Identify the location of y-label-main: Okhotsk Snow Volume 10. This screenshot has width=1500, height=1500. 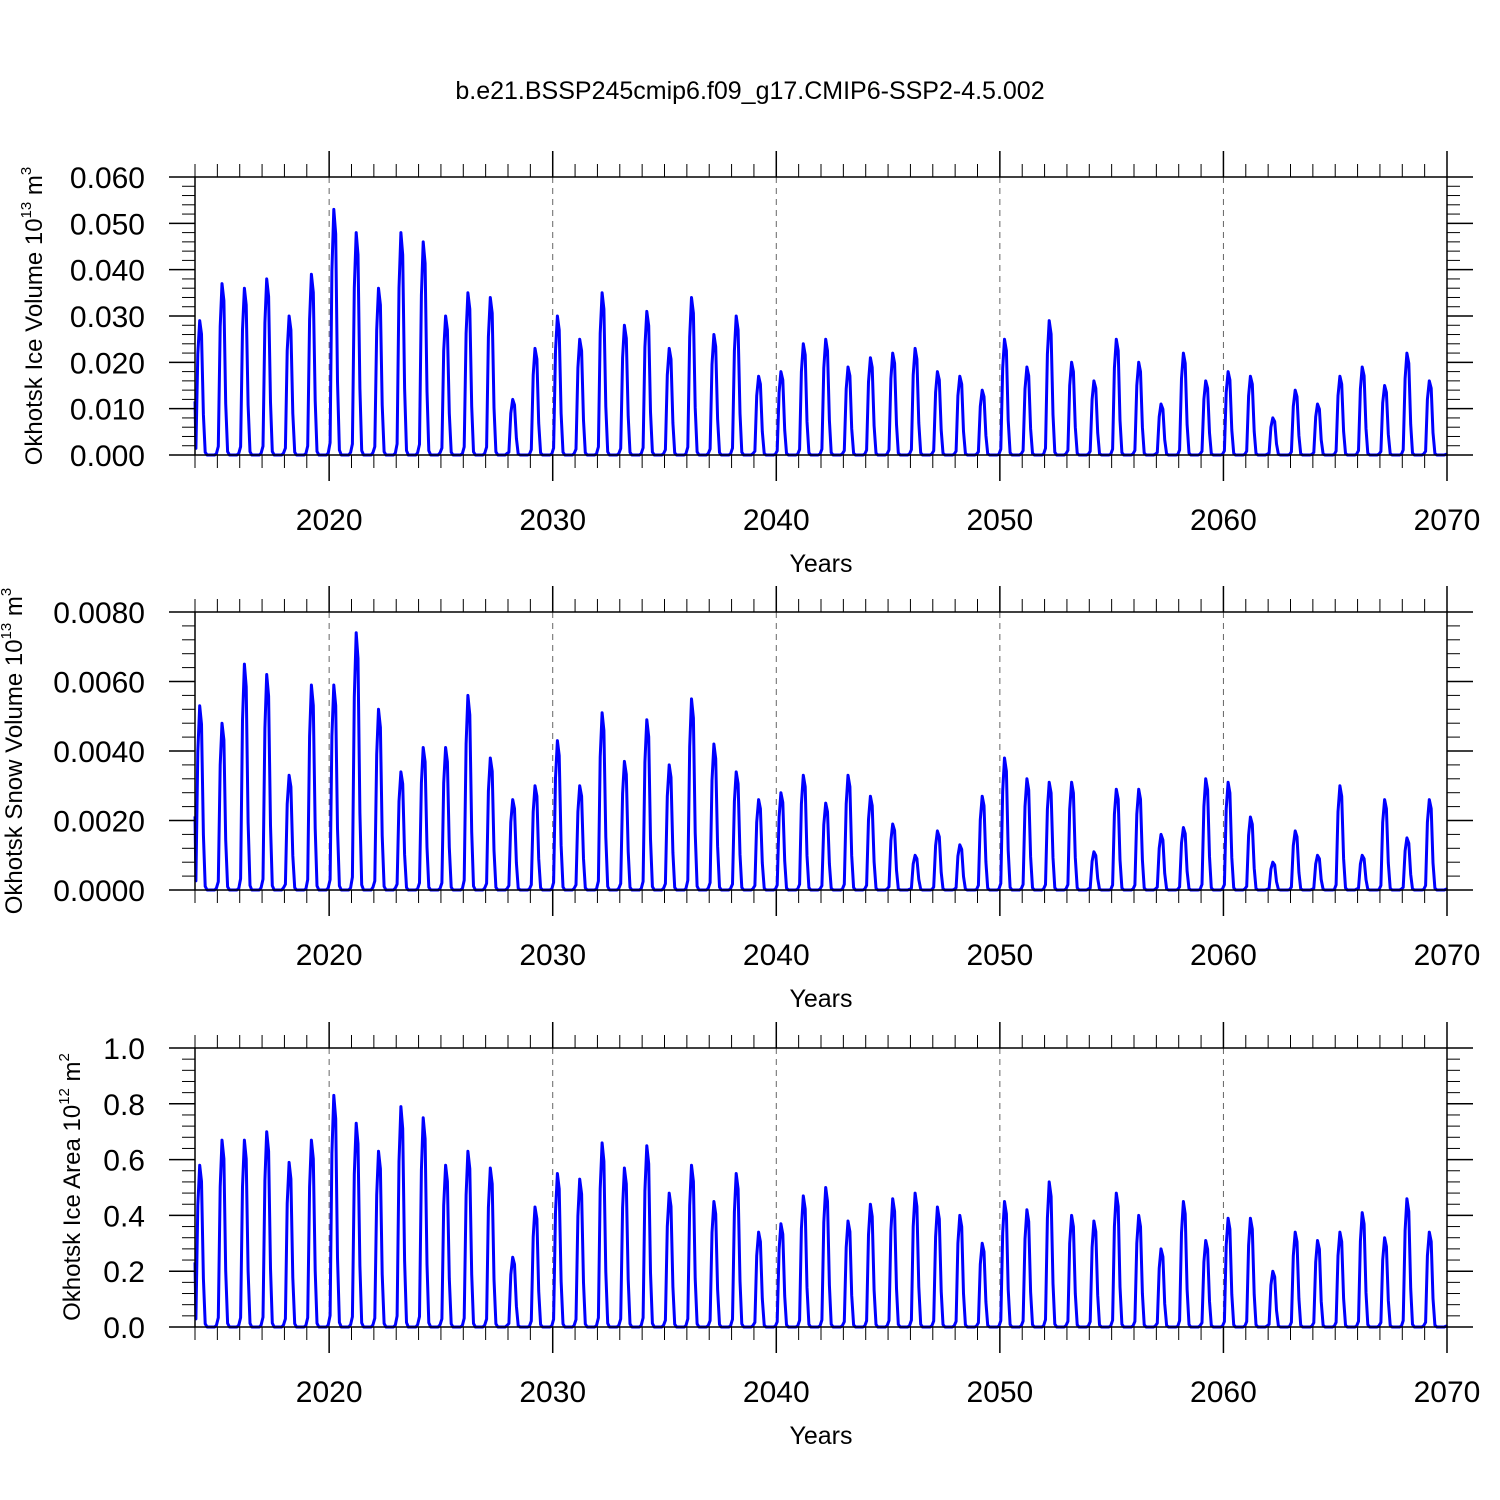
(14, 776).